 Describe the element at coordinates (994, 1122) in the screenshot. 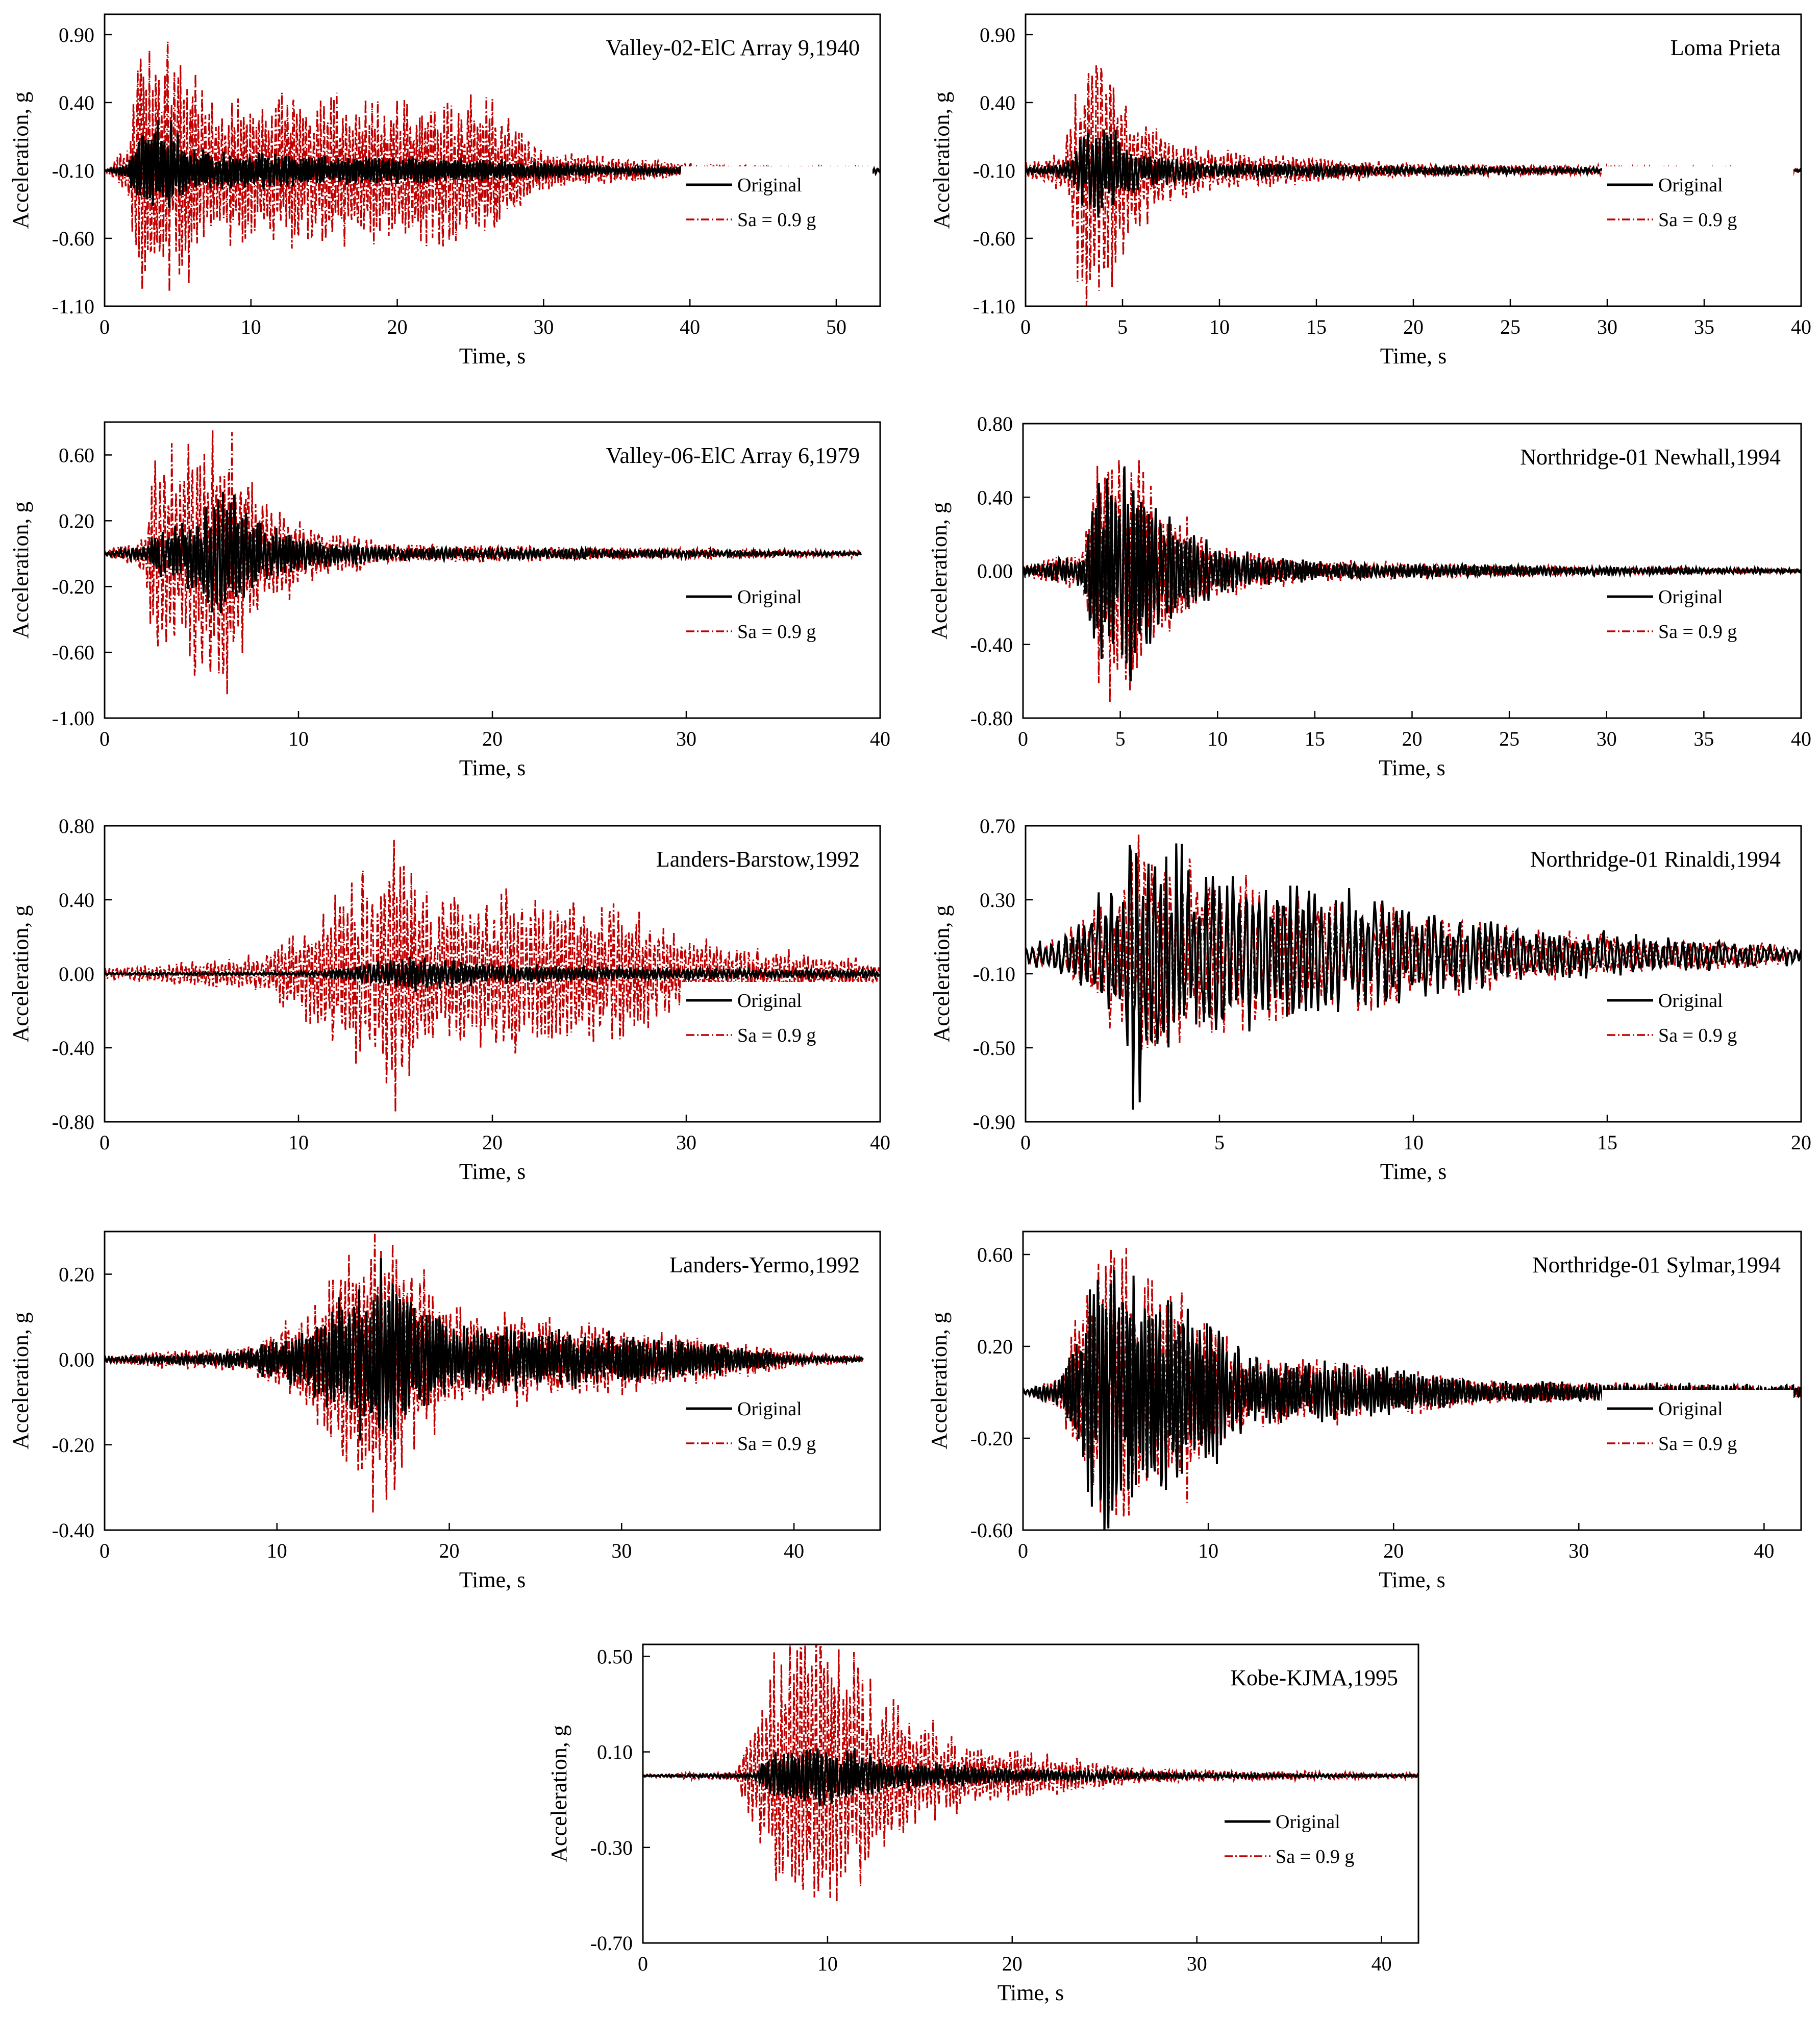

I see `y-tick-label: -0.90` at that location.